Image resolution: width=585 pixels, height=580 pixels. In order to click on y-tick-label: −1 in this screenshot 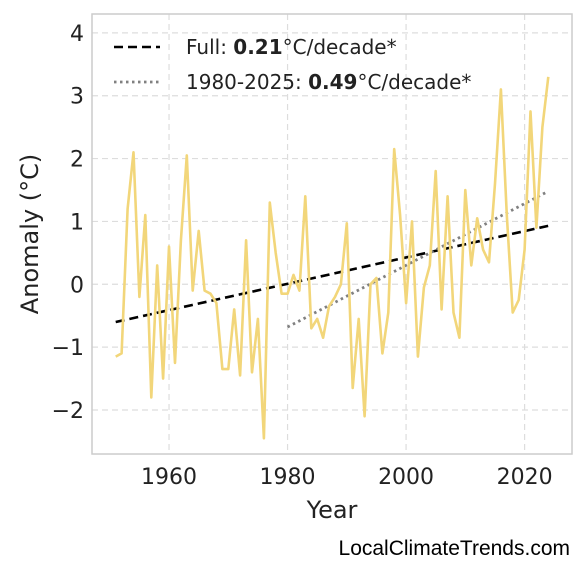, I will do `click(68, 348)`.